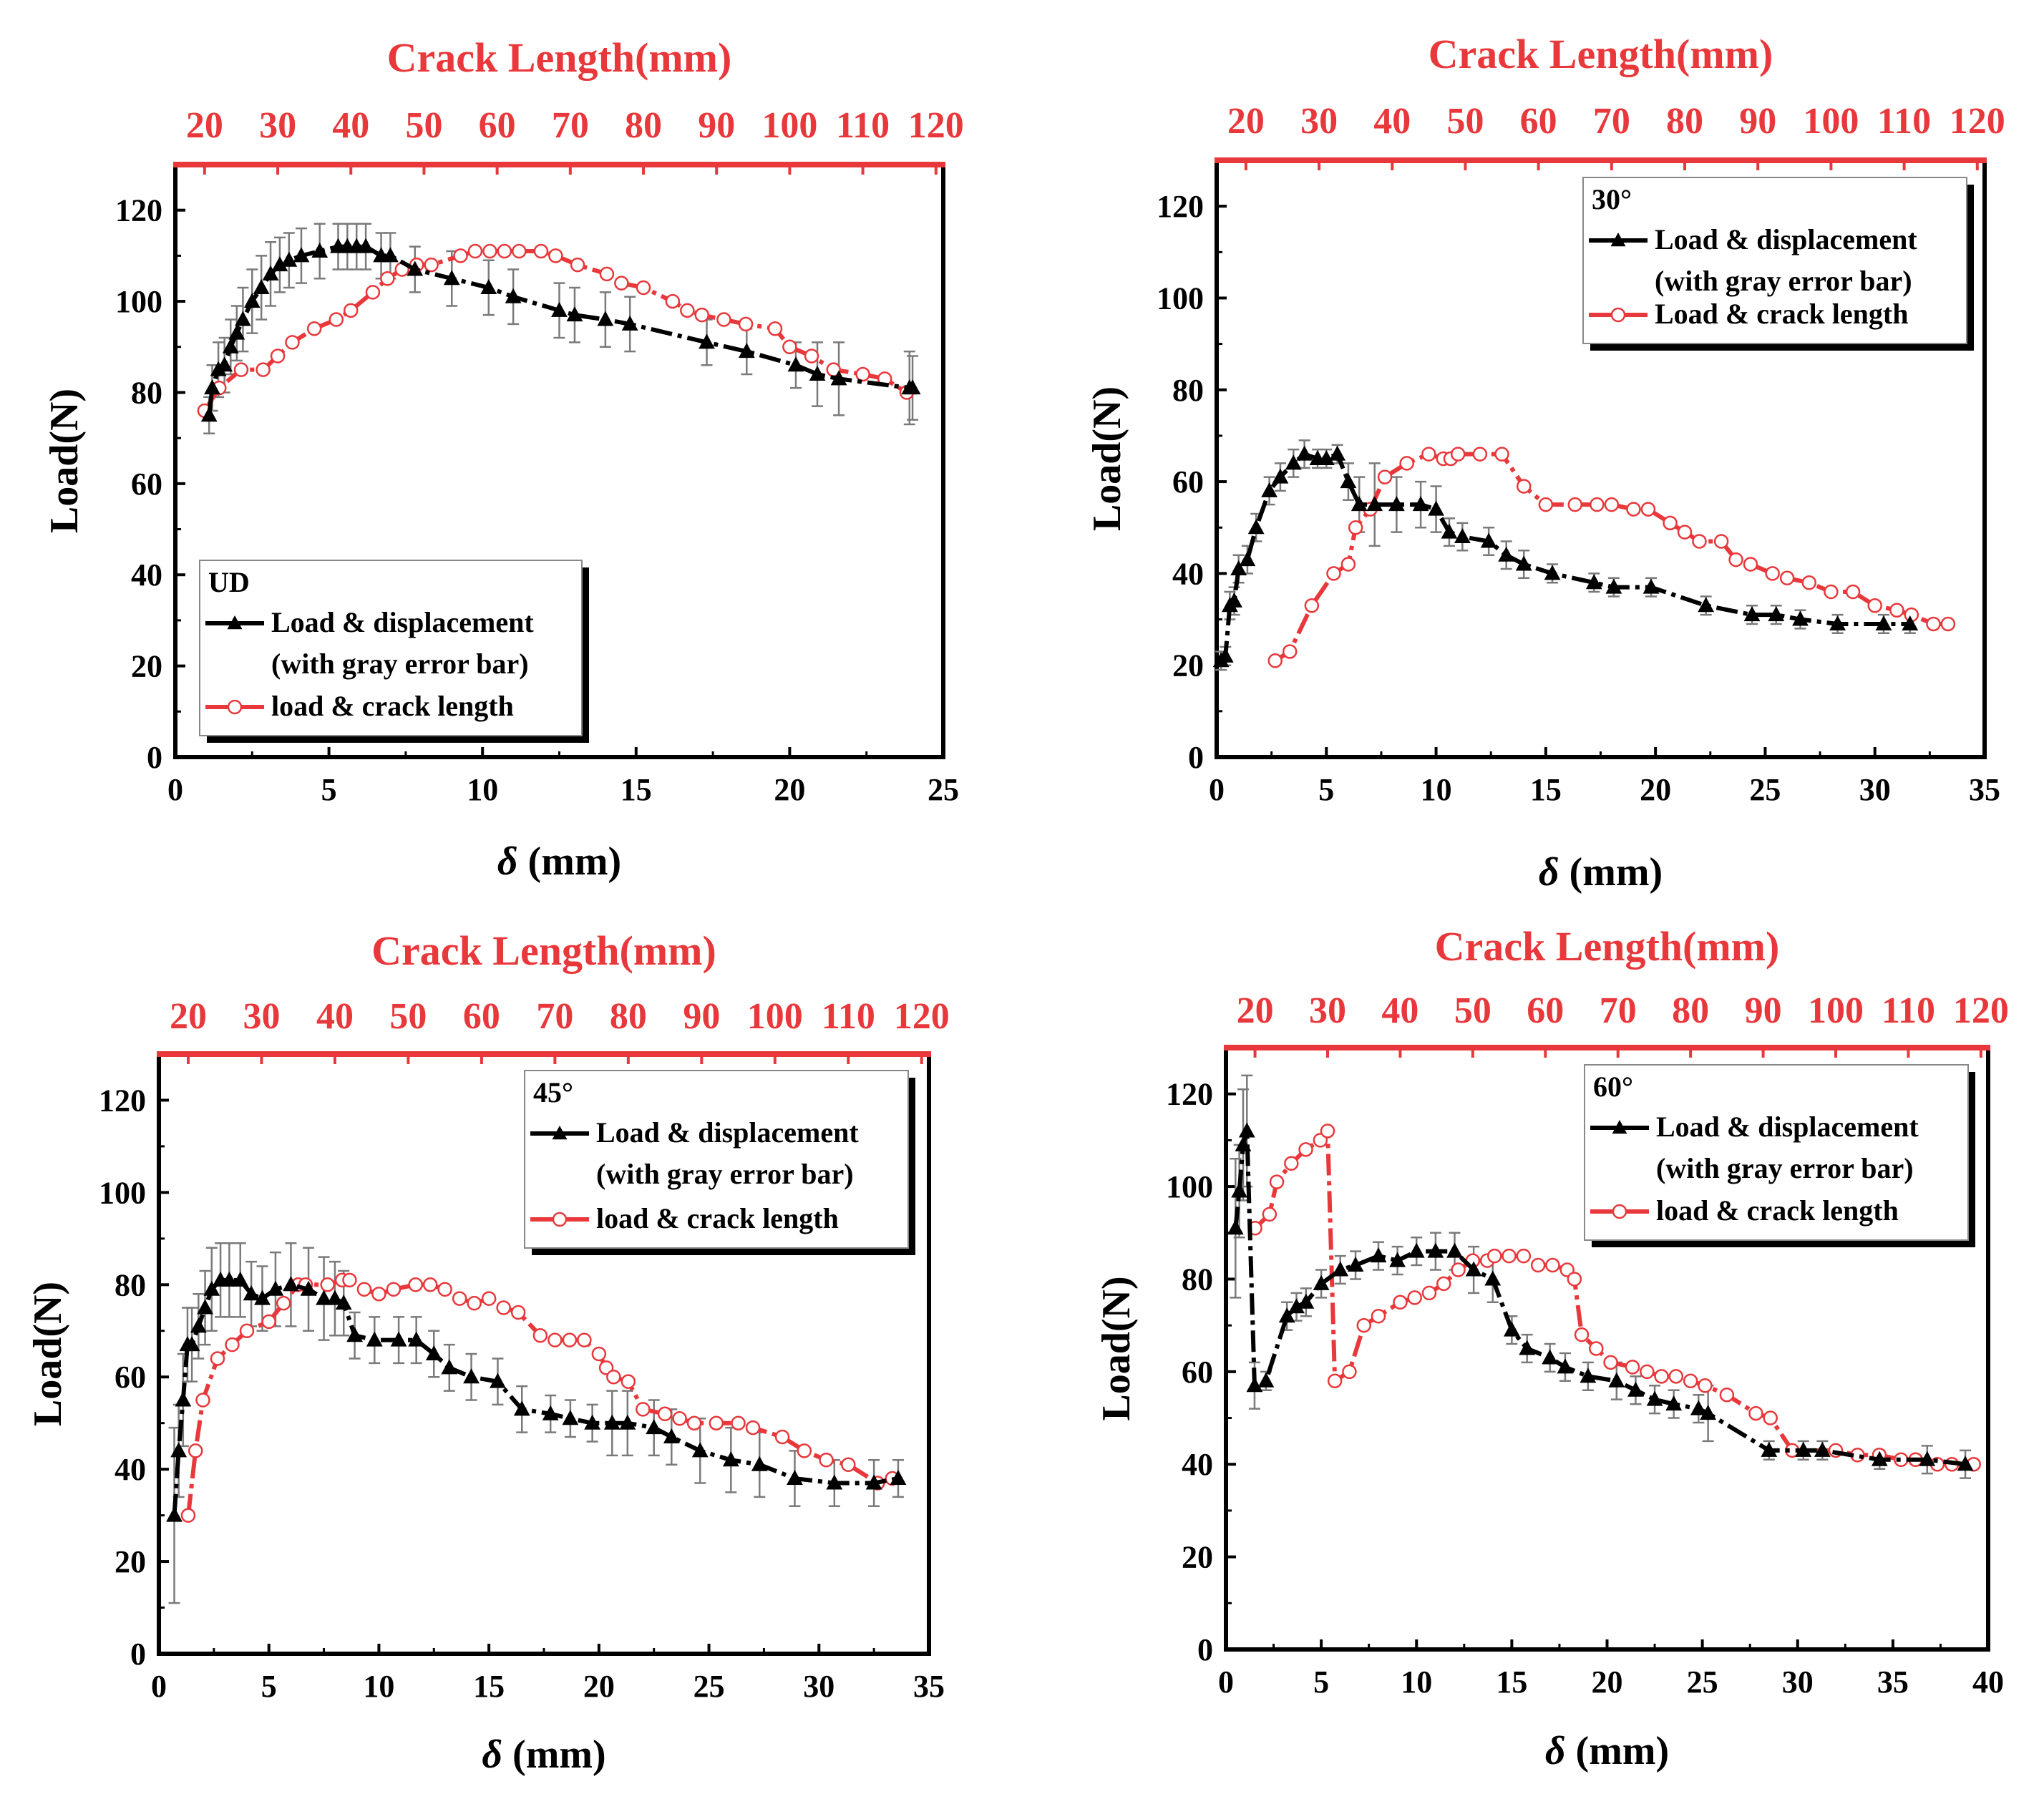  I want to click on x-tick-label: 35, so click(1985, 789).